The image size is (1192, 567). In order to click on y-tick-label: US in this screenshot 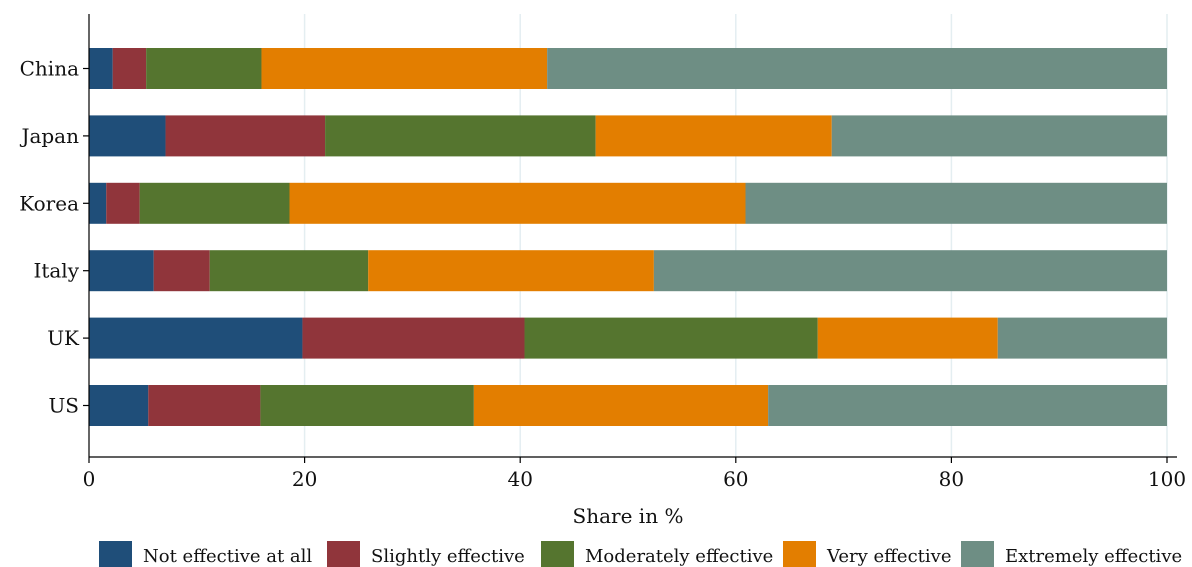, I will do `click(63, 406)`.